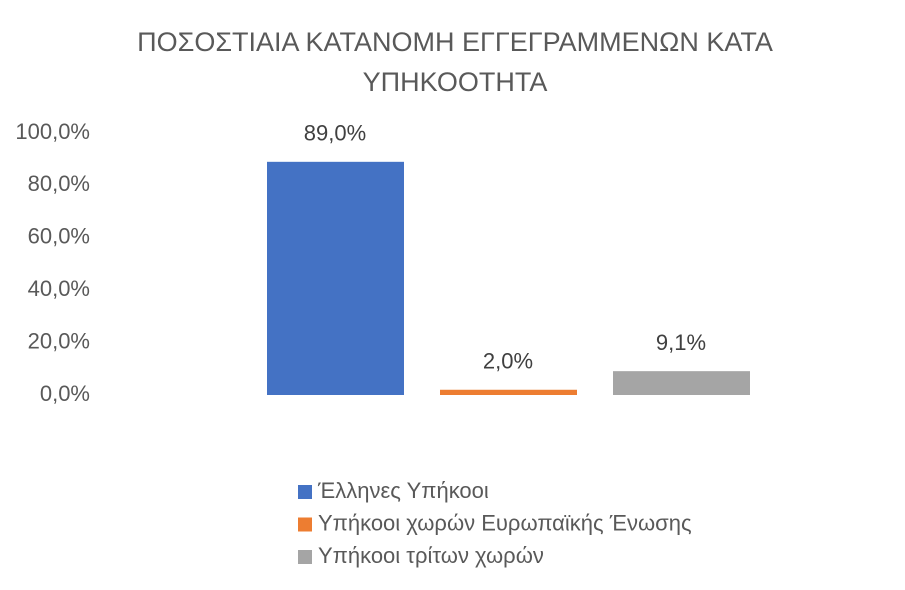 The height and width of the screenshot is (590, 905). I want to click on legend-label: Έλληνες Υπήκοοι, so click(403, 490).